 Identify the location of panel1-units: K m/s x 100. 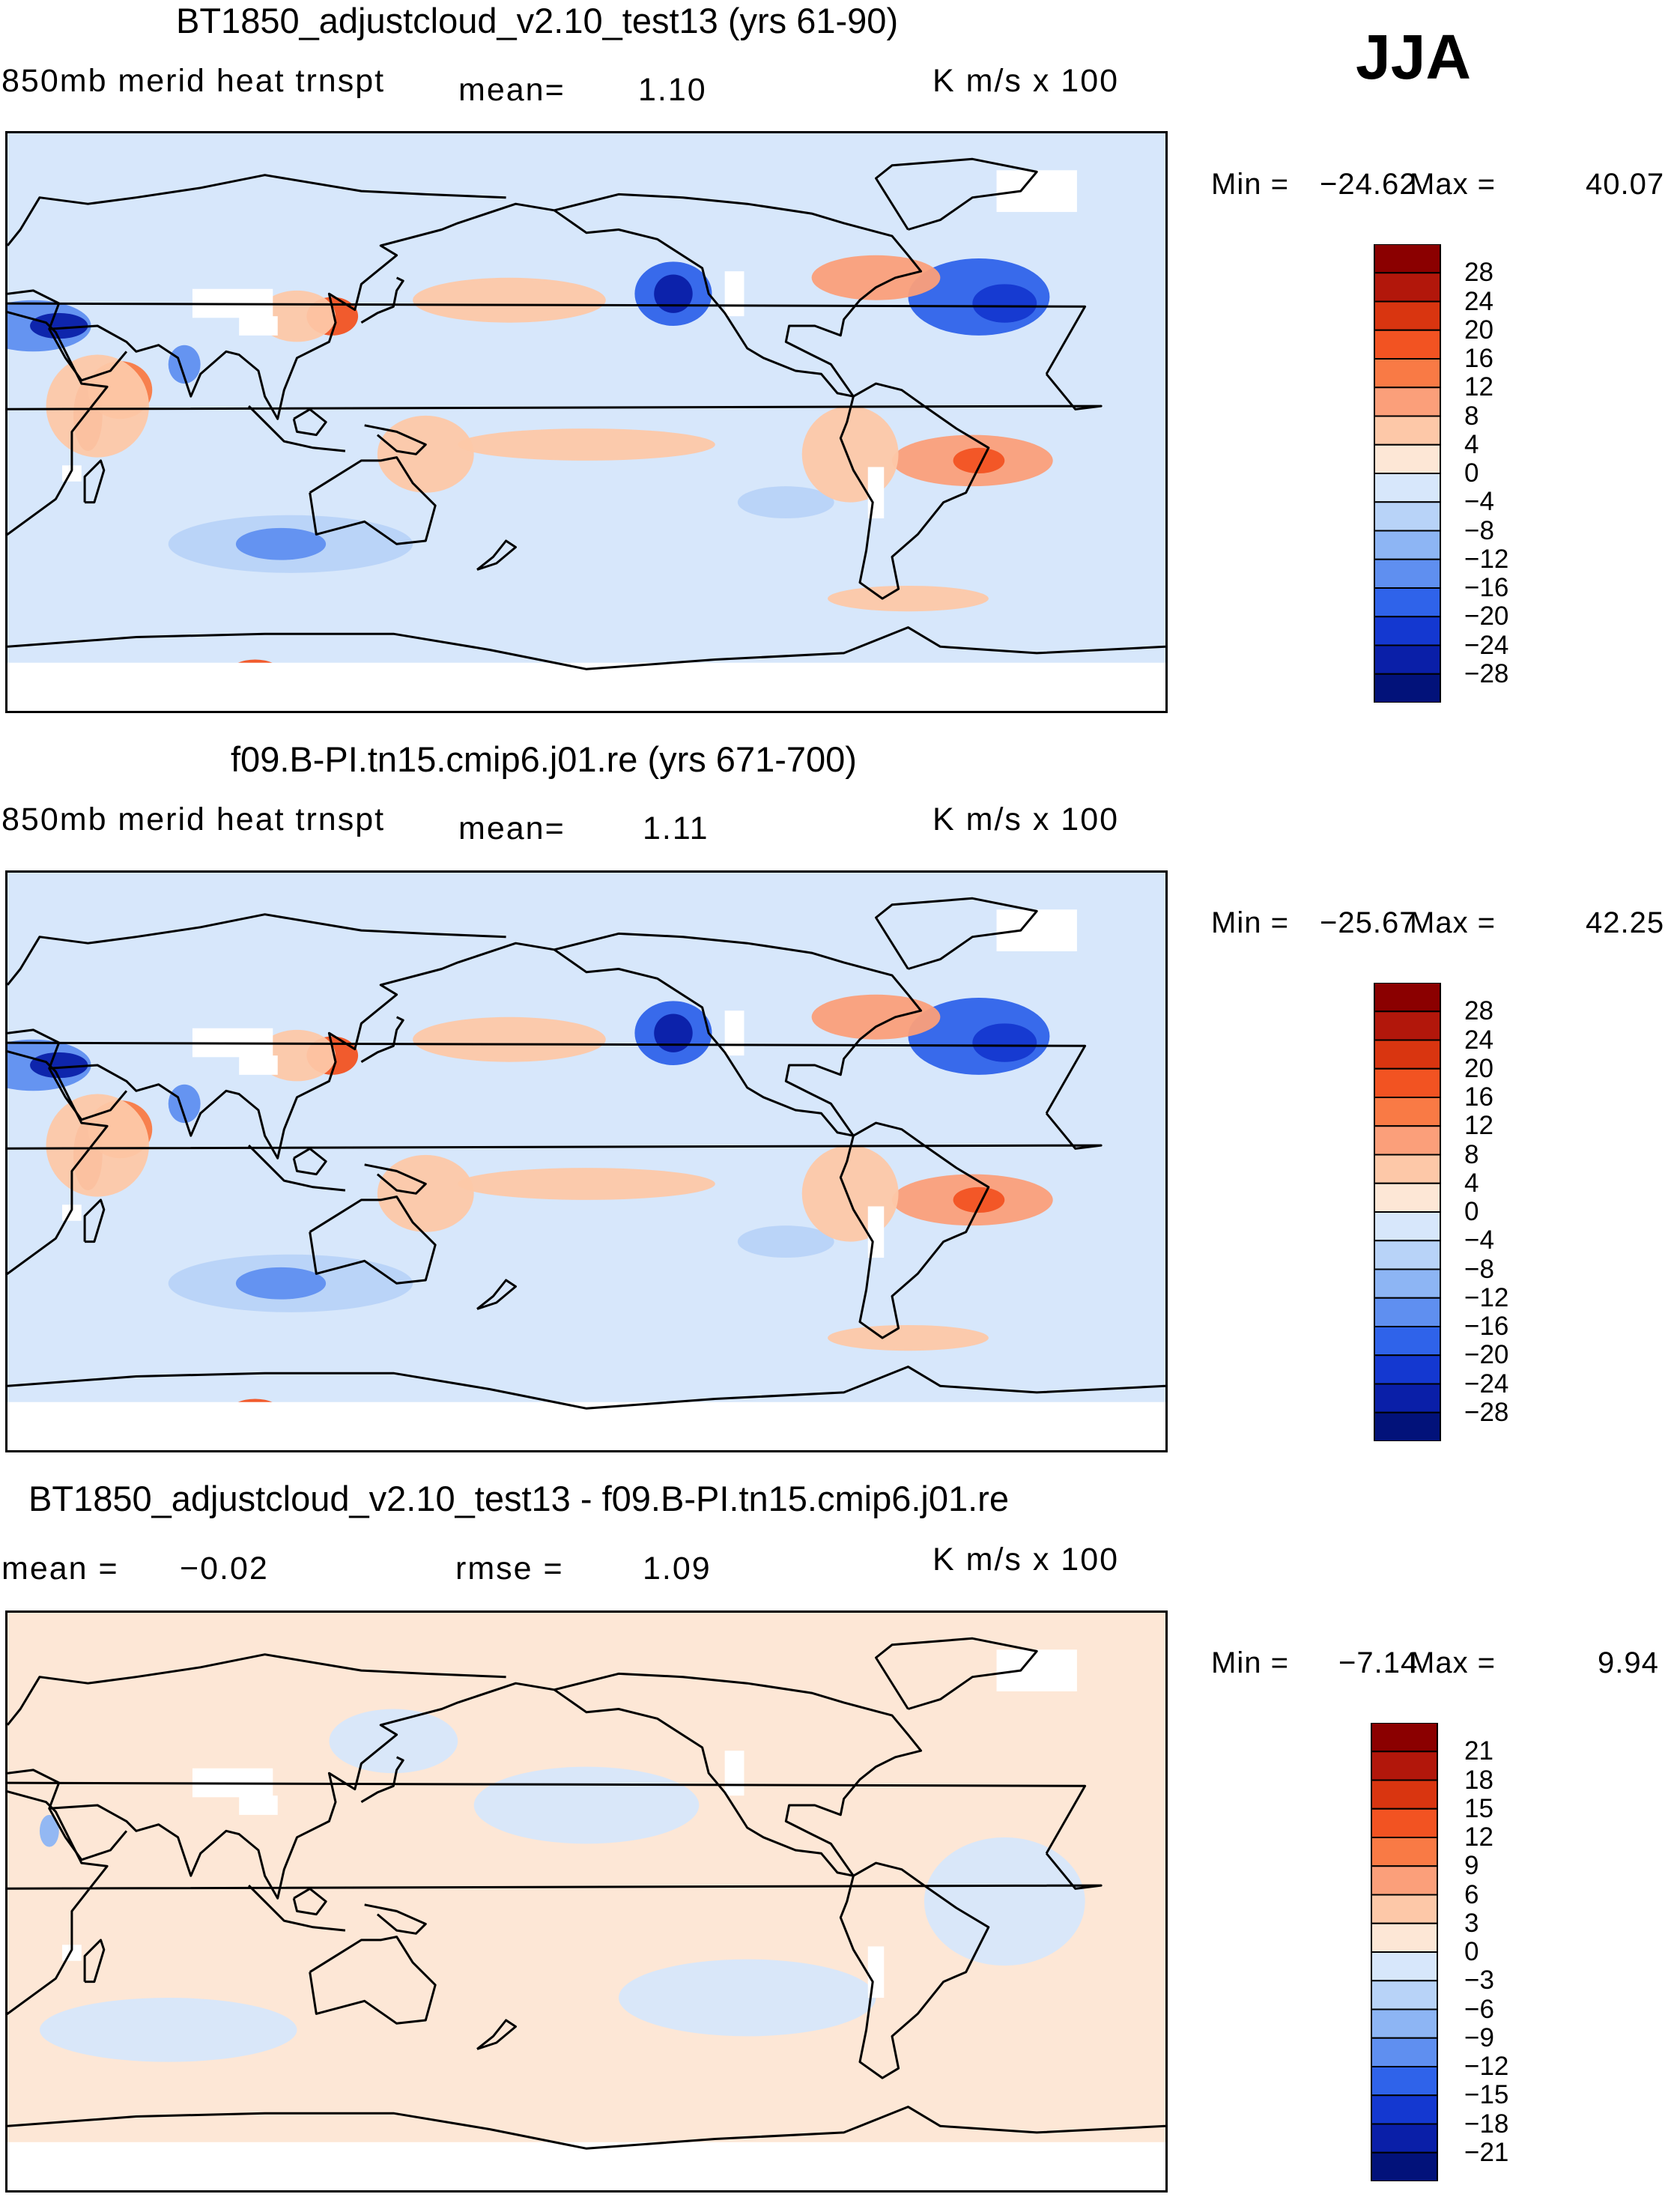
(1026, 81).